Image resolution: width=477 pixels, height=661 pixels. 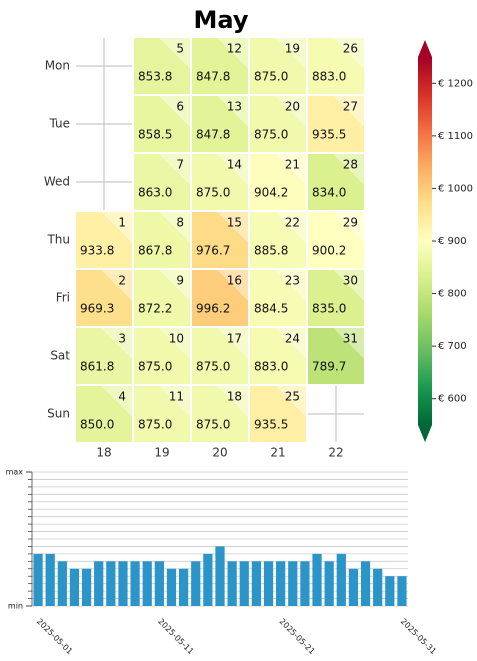 I want to click on day-number: 8, so click(x=180, y=223).